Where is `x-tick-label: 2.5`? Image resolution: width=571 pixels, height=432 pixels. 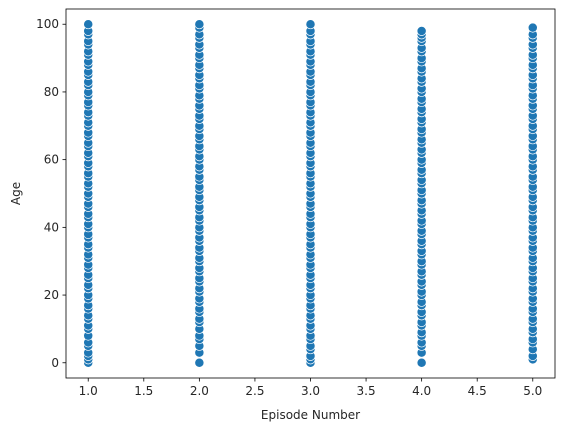 x-tick-label: 2.5 is located at coordinates (254, 391).